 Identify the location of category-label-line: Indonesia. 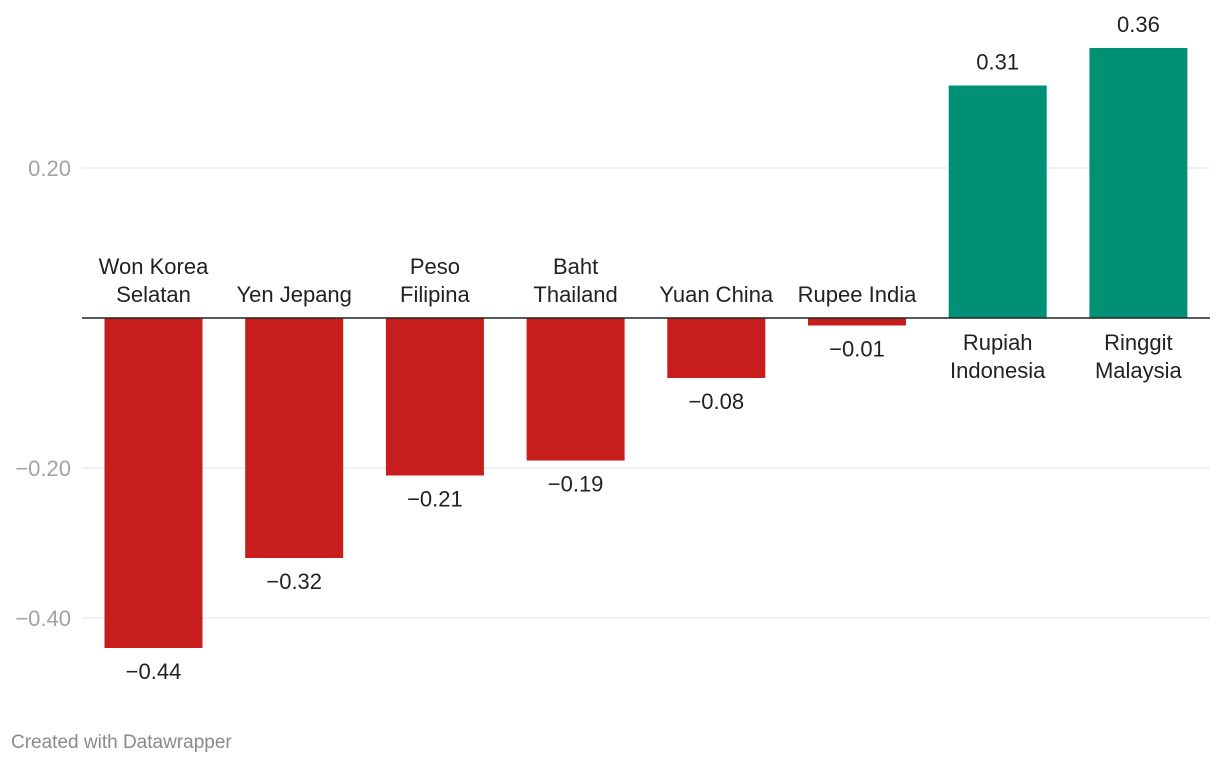
(998, 370).